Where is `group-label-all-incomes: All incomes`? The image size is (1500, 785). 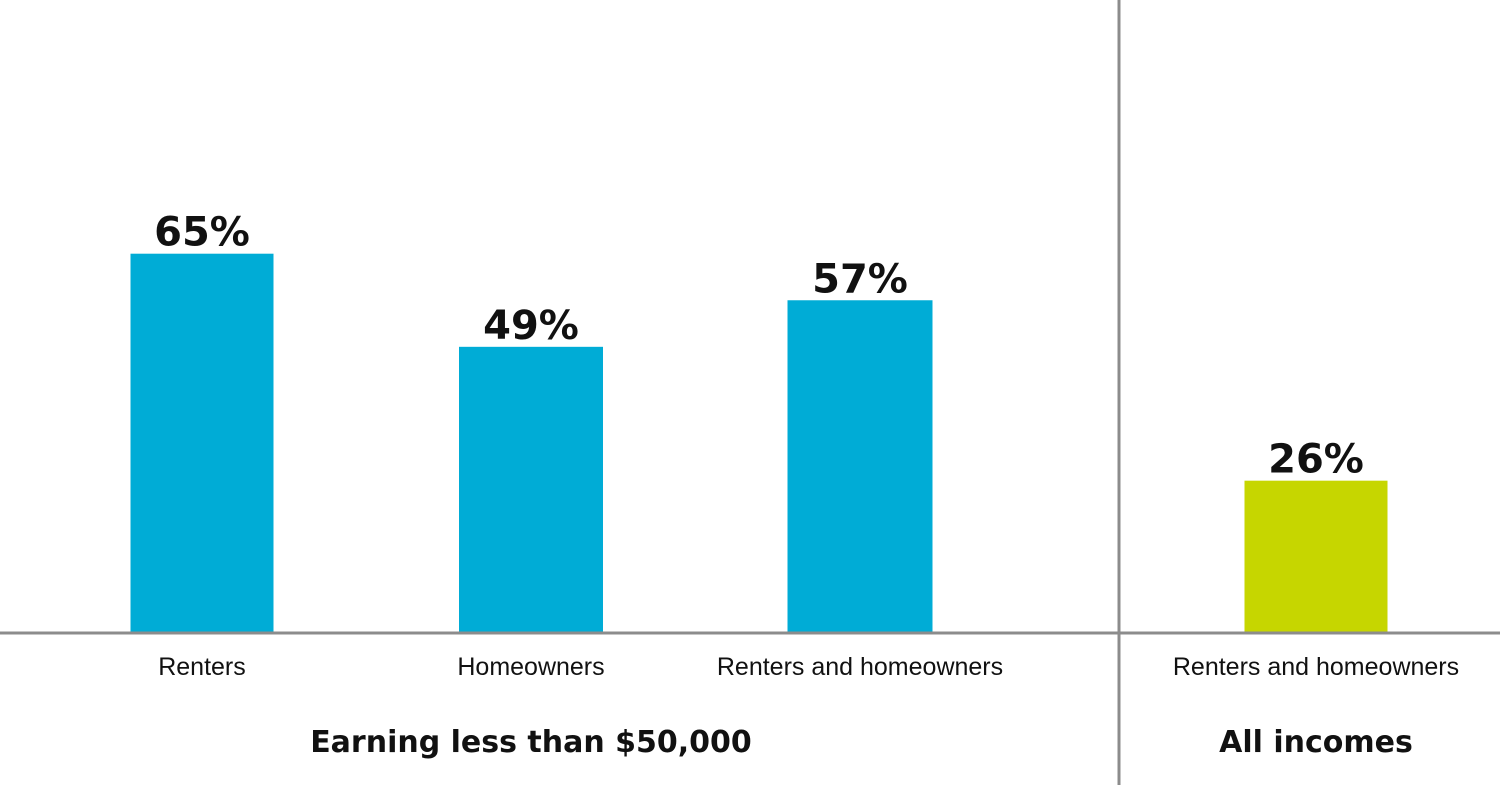
group-label-all-incomes: All incomes is located at coordinates (1316, 742).